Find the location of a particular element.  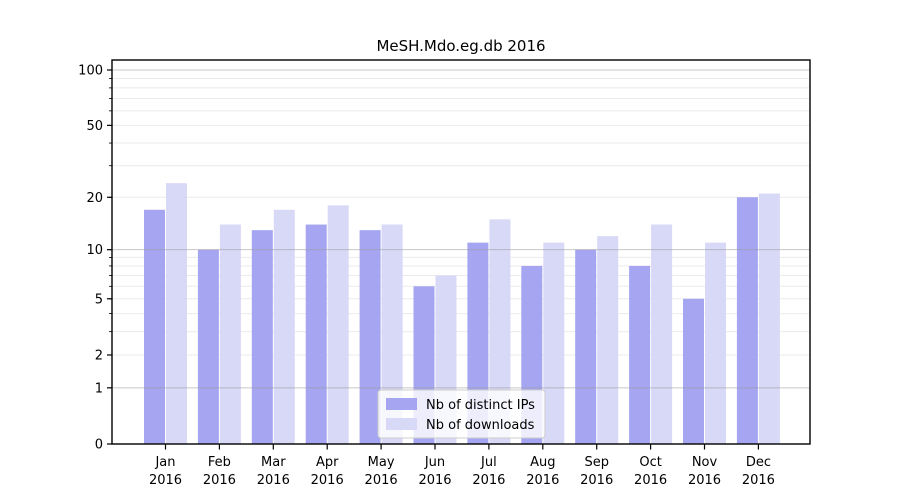

ytick-label-2: 2 is located at coordinates (99, 355).